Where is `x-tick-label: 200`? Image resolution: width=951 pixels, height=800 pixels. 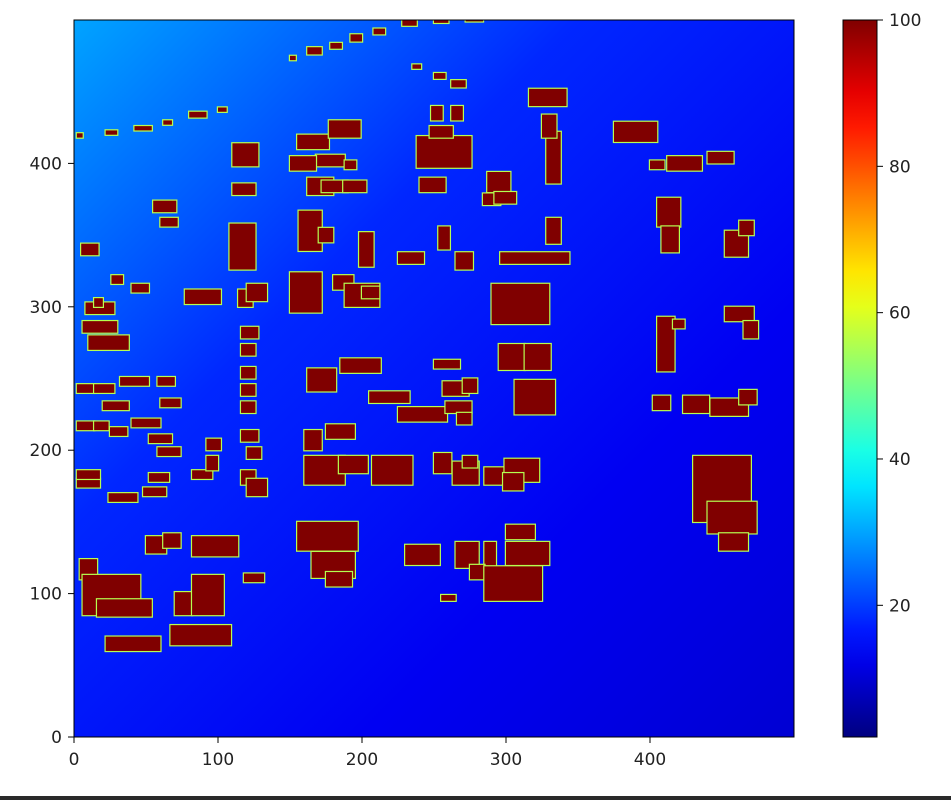
x-tick-label: 200 is located at coordinates (362, 760).